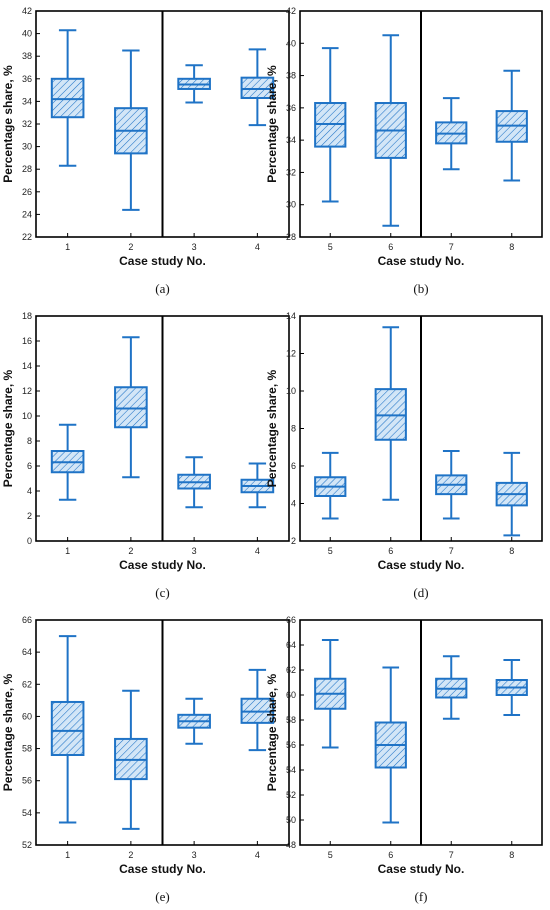 The width and height of the screenshot is (550, 910). I want to click on y-tick-label: 0, so click(29, 541).